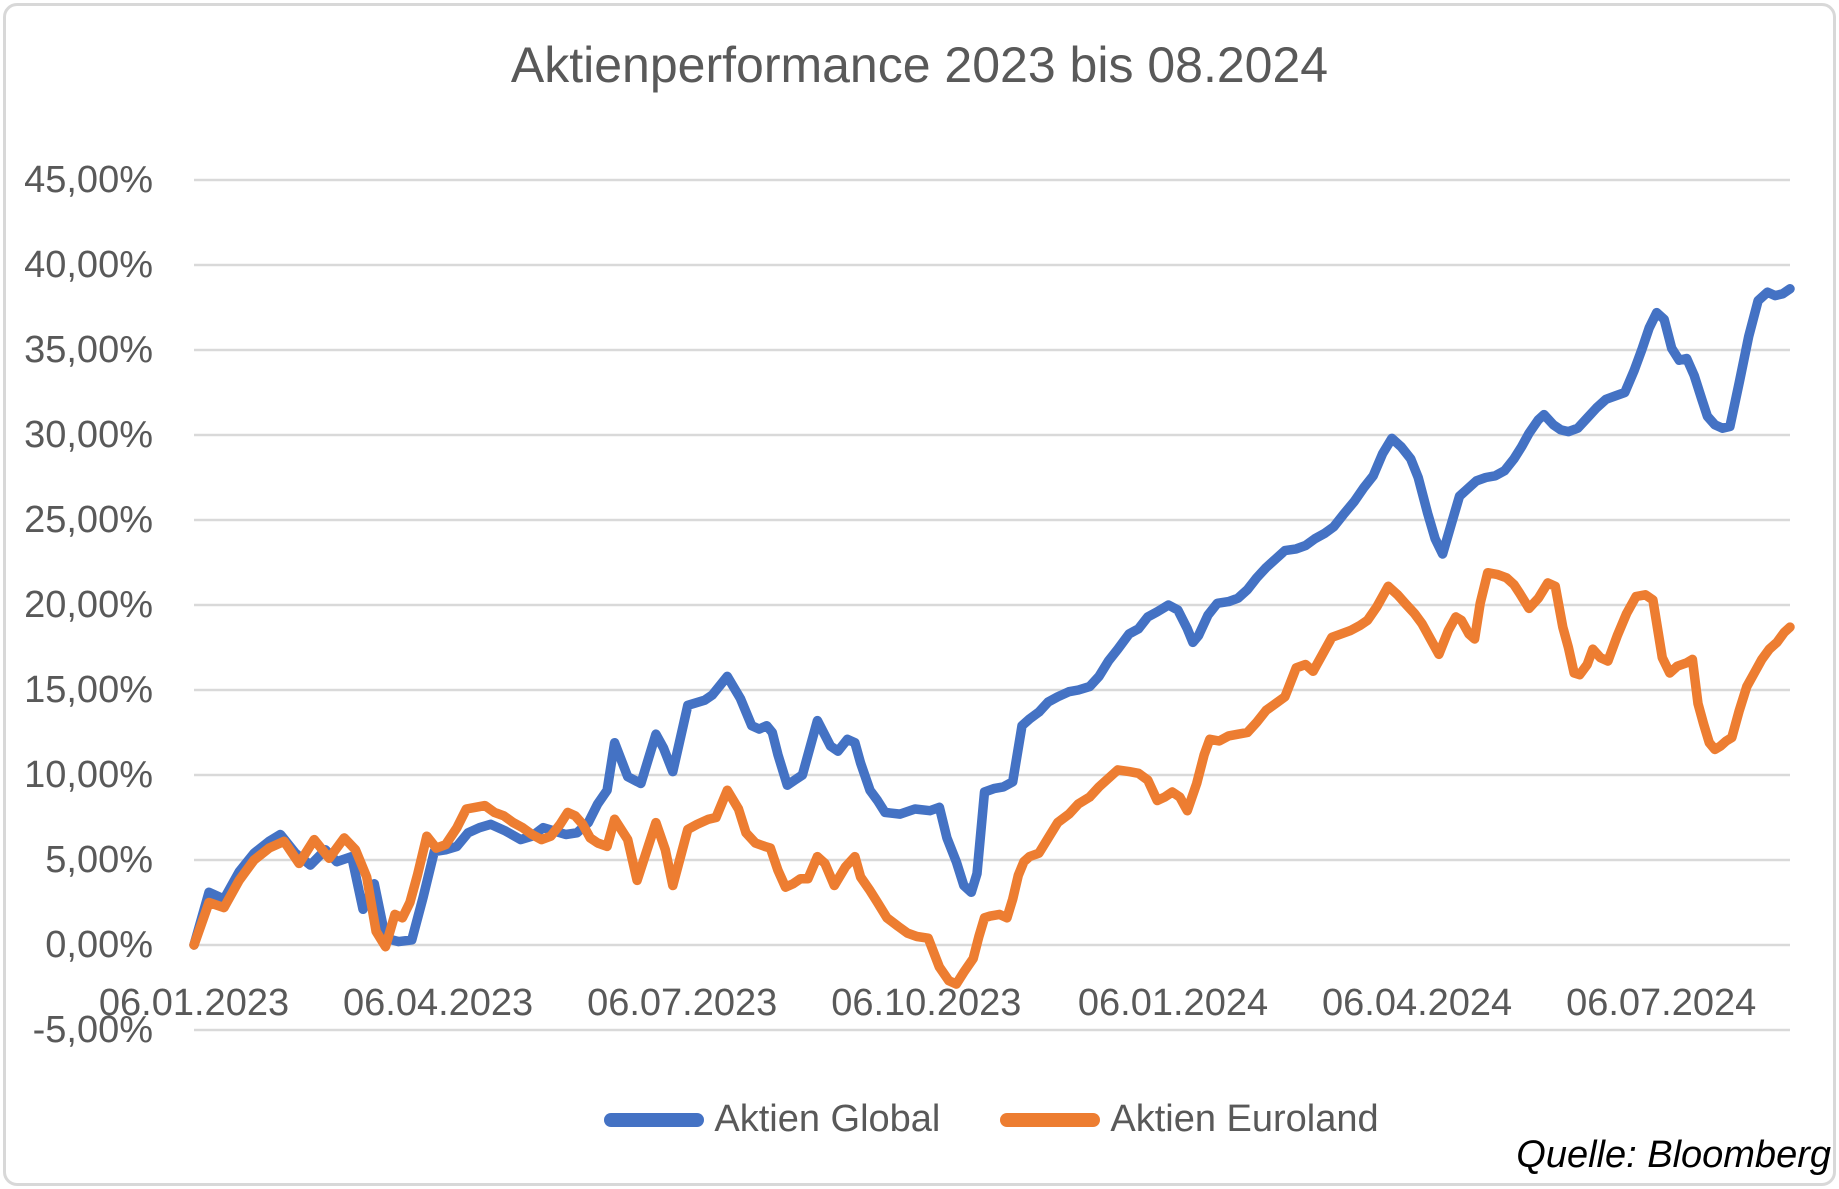 This screenshot has height=1189, width=1839. What do you see at coordinates (682, 1003) in the screenshot?
I see `x-axis-label: 06.07.2023` at bounding box center [682, 1003].